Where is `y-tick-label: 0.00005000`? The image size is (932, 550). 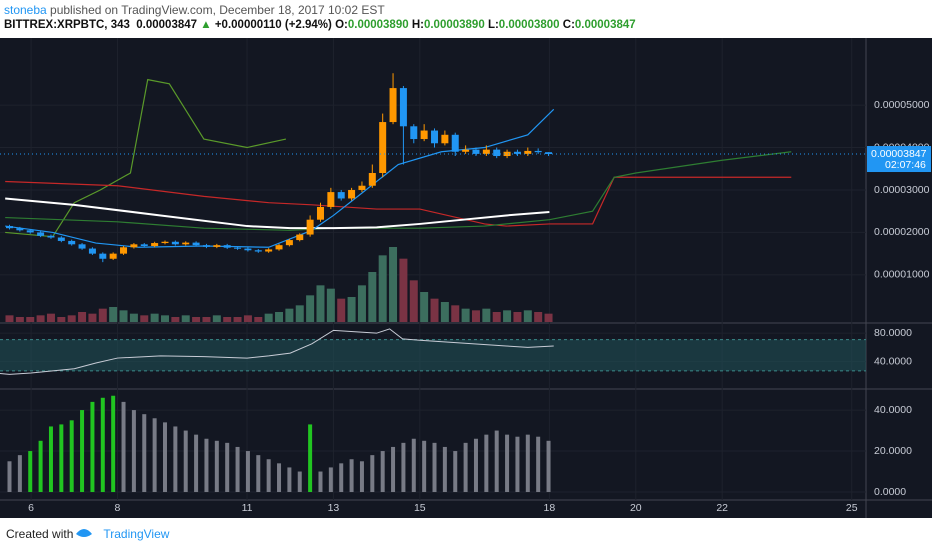 y-tick-label: 0.00005000 is located at coordinates (902, 105).